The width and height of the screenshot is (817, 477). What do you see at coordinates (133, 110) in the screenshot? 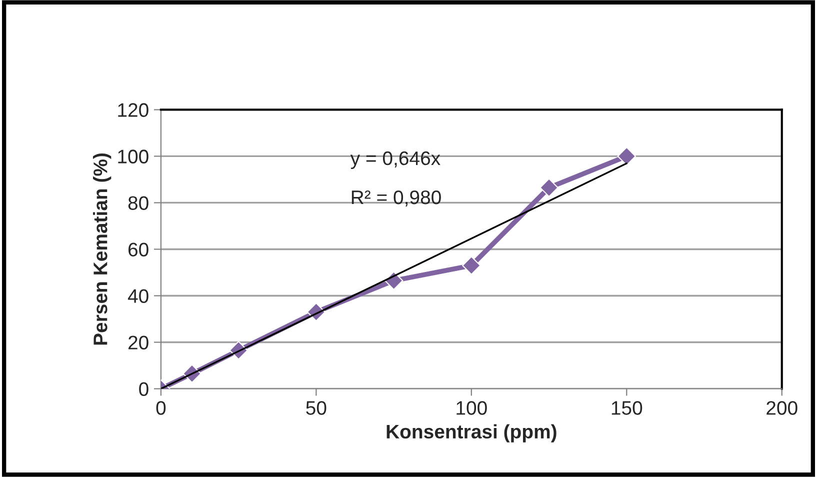
I see `y-tick-label: 120` at bounding box center [133, 110].